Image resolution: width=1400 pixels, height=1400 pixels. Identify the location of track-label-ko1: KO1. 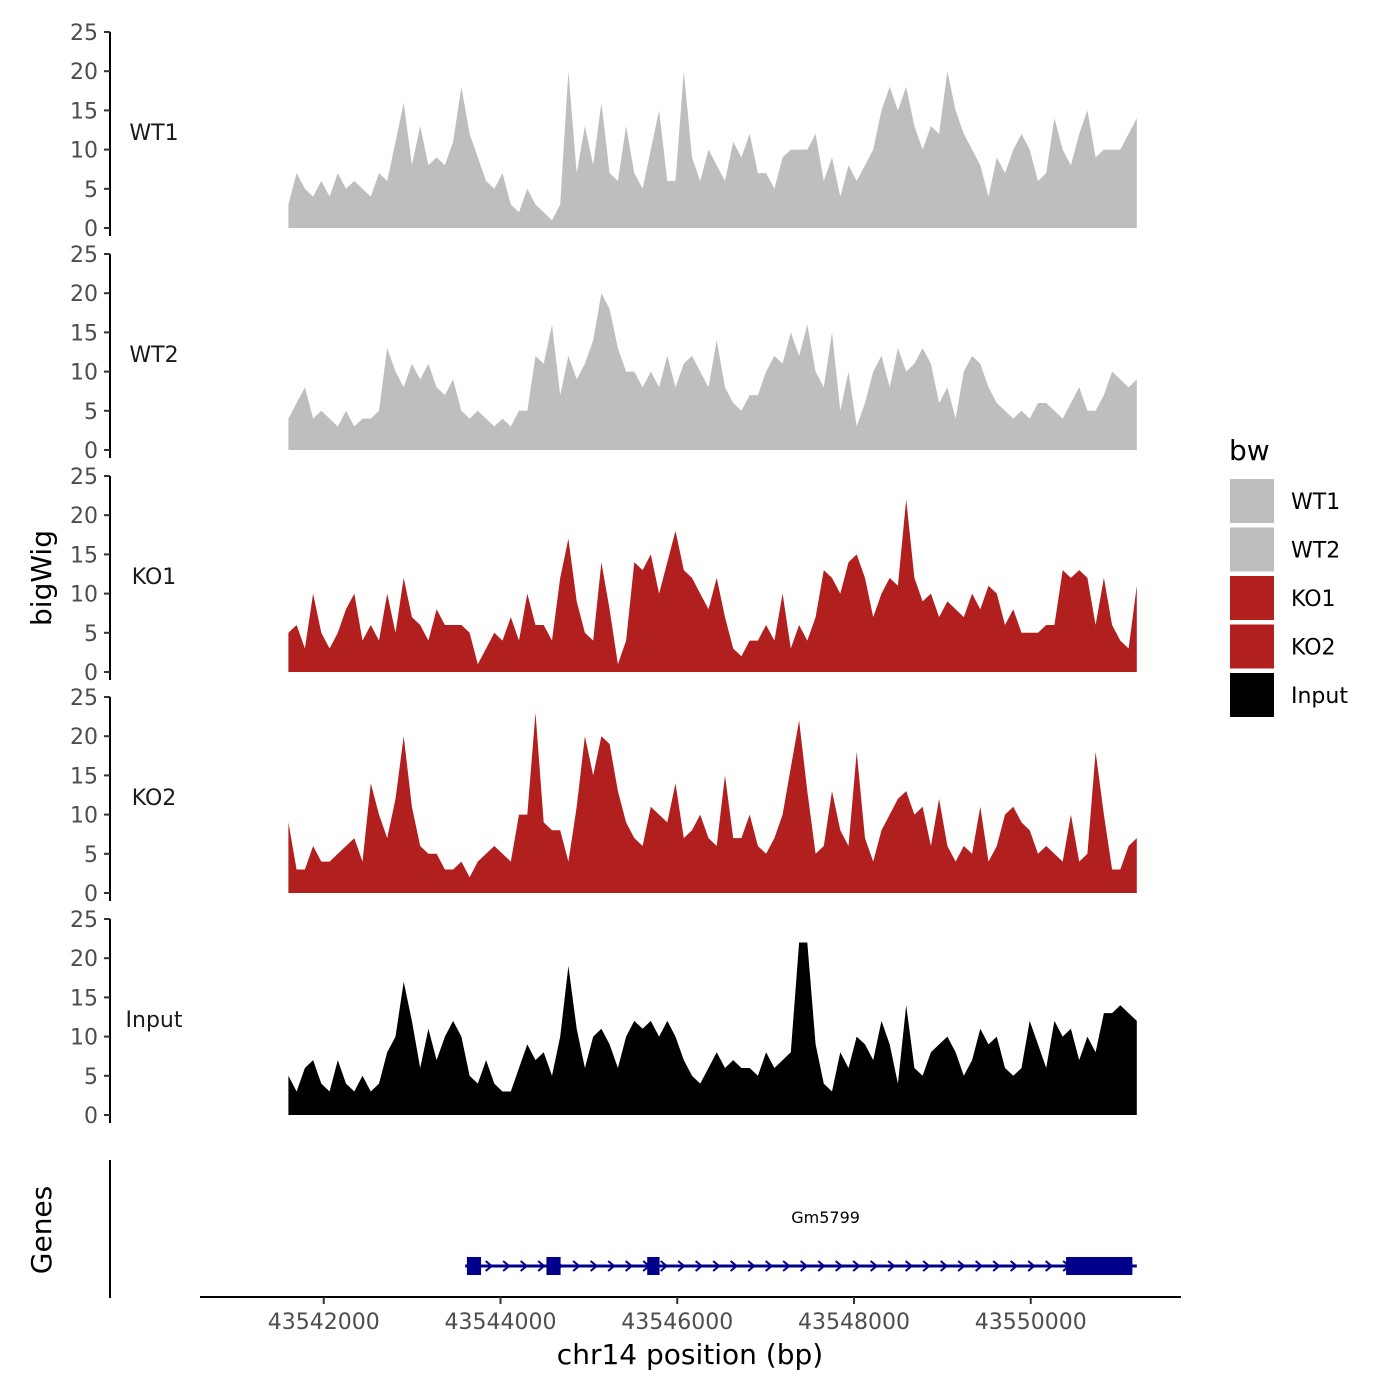
(154, 577).